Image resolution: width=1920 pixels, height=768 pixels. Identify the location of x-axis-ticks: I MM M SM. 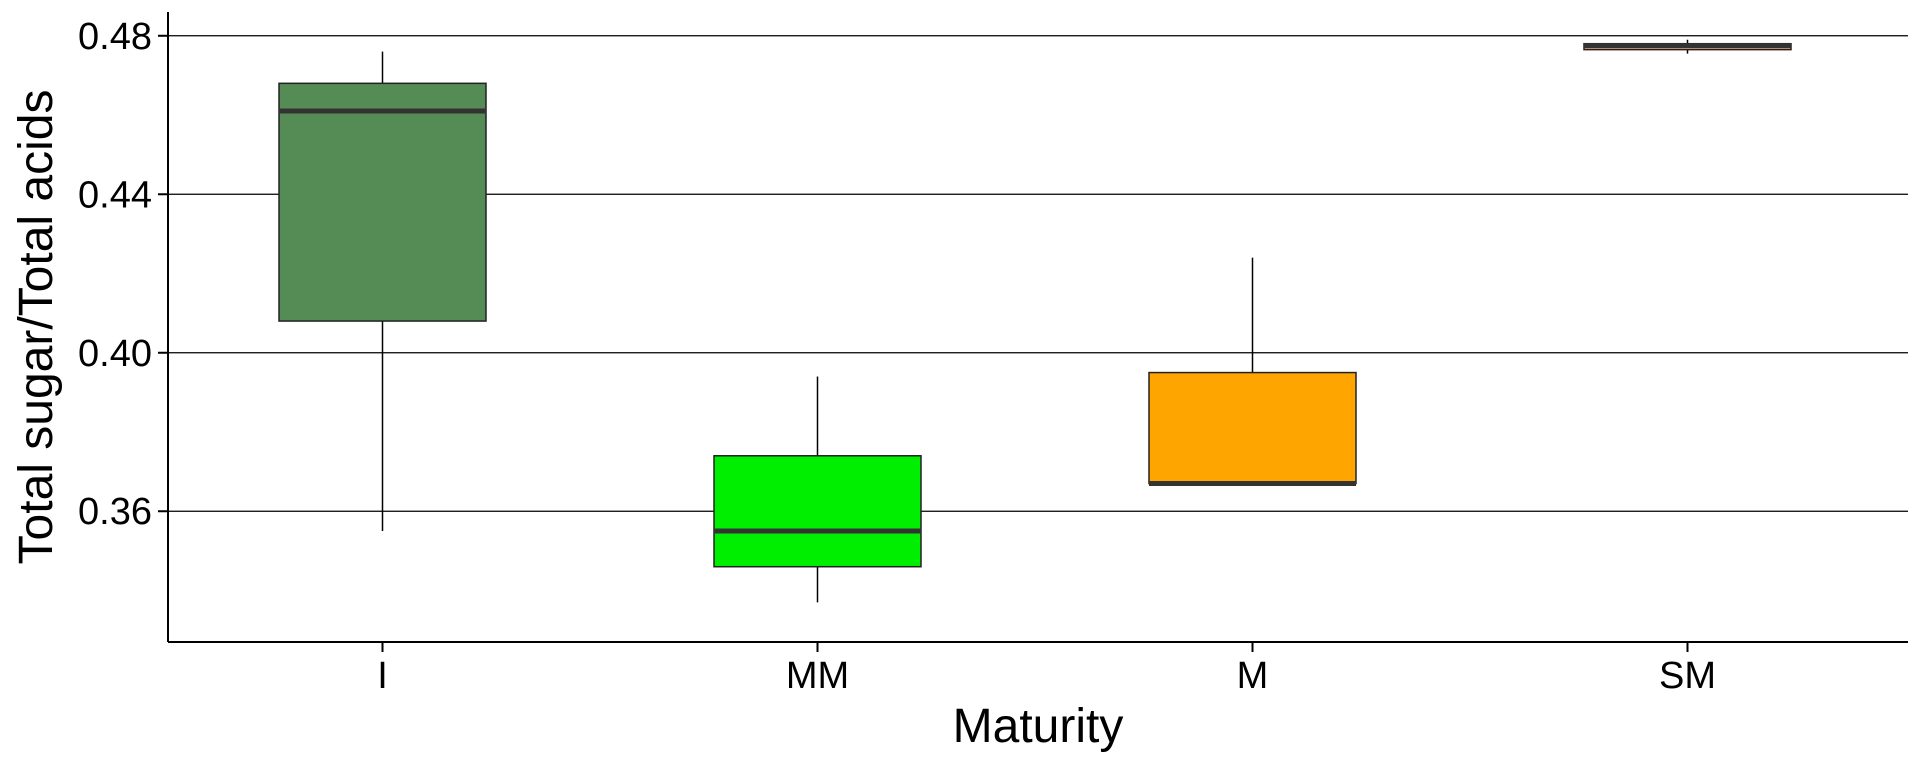
(1046, 669).